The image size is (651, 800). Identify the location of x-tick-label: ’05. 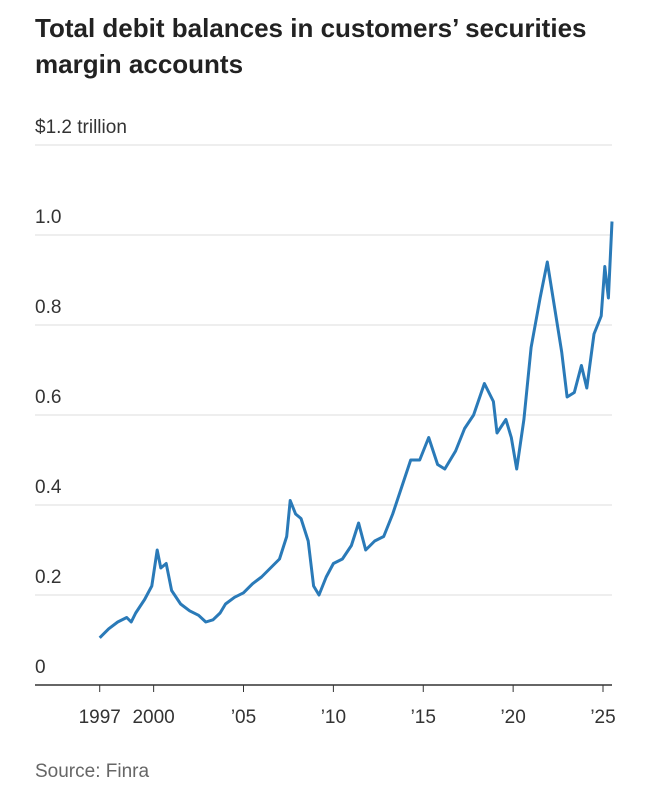
(243, 717).